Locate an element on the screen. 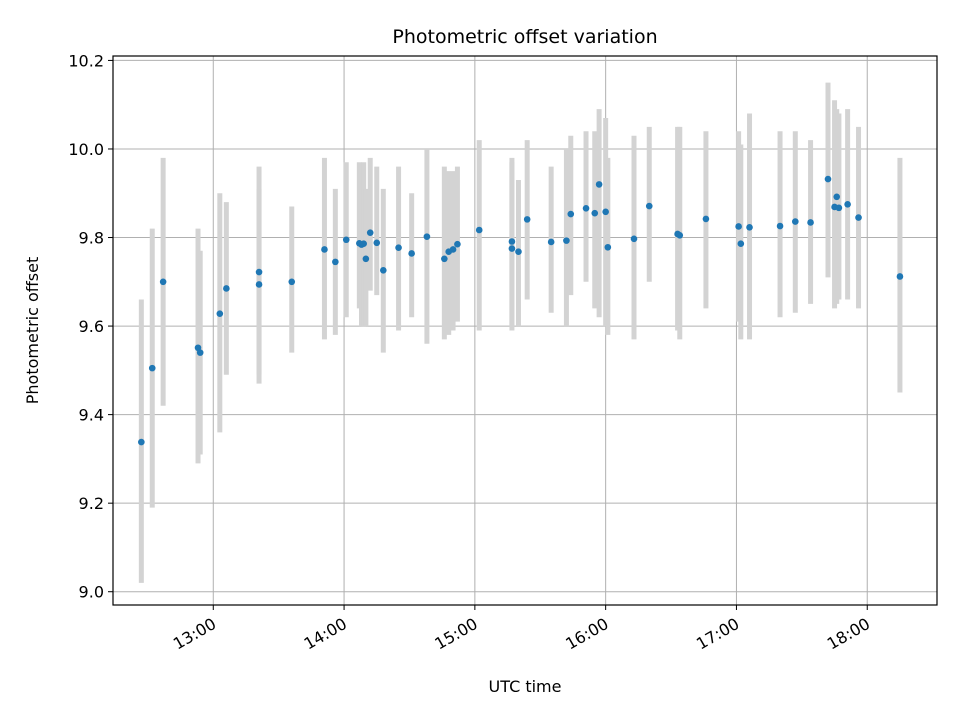 The height and width of the screenshot is (720, 960). y-tick-label: 9.6 is located at coordinates (91, 326).